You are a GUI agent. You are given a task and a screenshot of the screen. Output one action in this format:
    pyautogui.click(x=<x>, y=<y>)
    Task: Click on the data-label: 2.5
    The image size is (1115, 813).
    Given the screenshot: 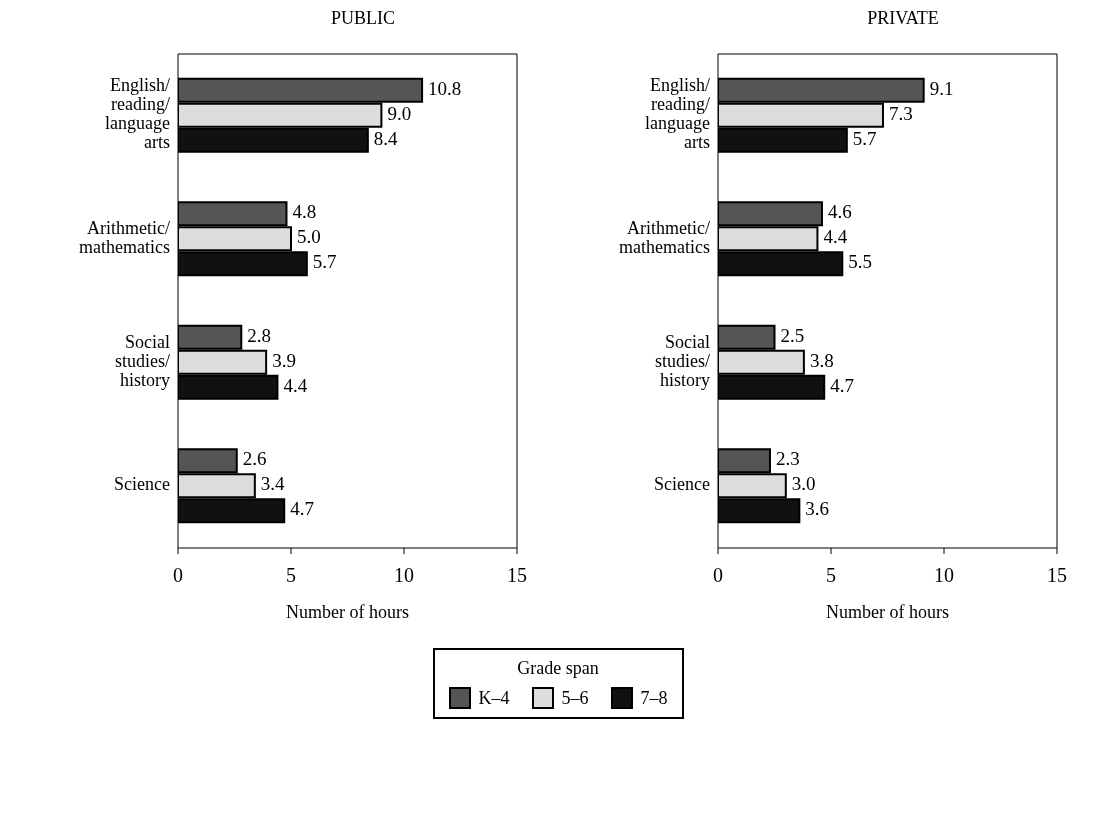 What is the action you would take?
    pyautogui.click(x=792, y=335)
    